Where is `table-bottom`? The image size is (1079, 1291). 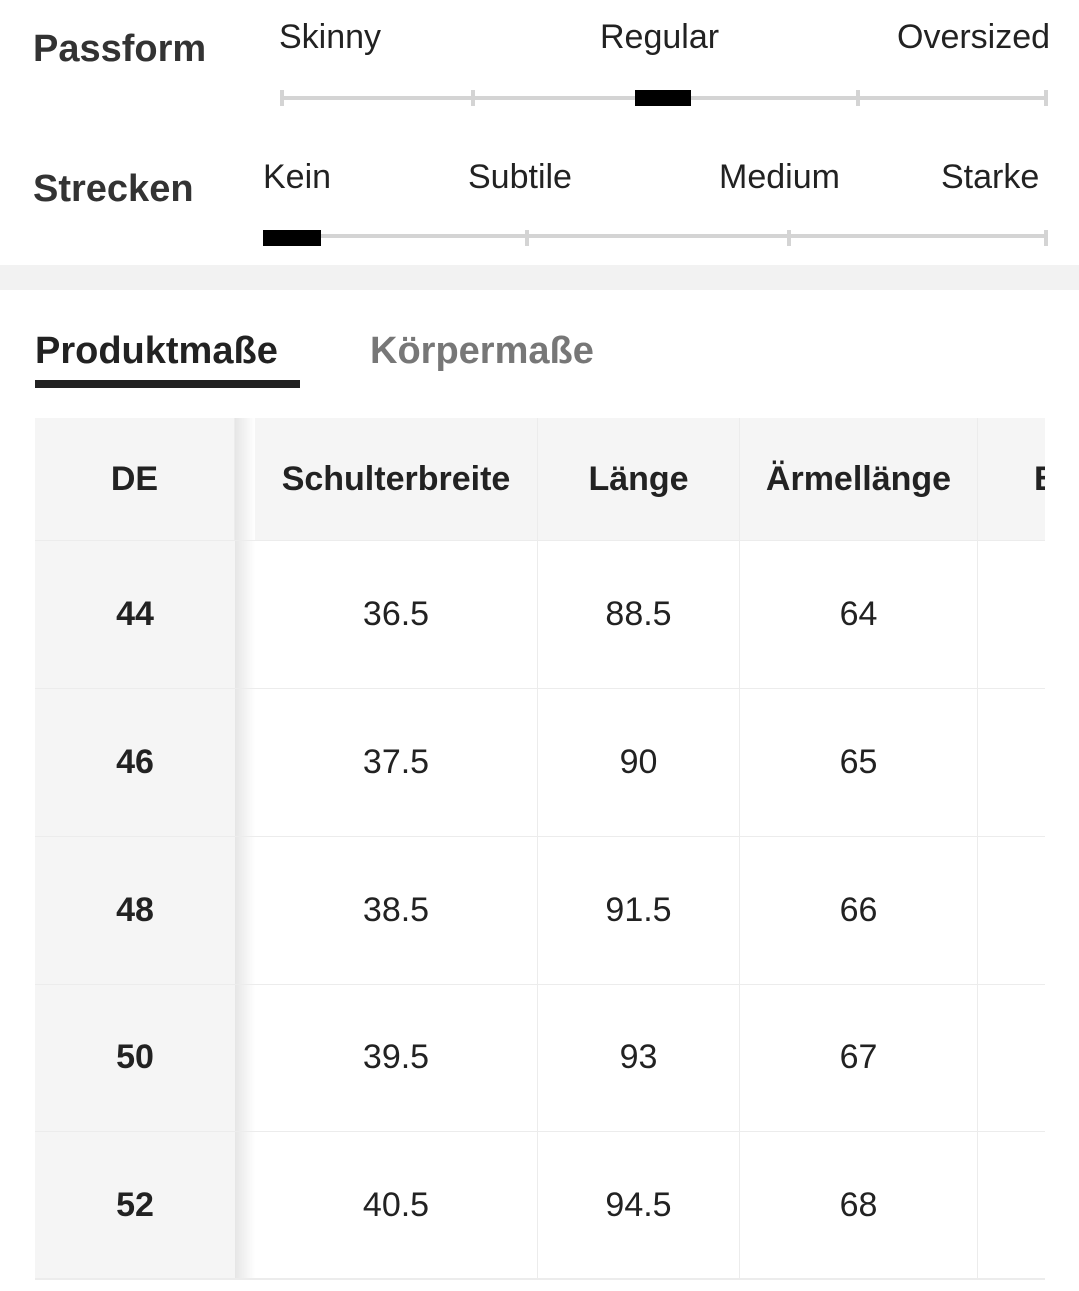
table-bottom is located at coordinates (540, 1279).